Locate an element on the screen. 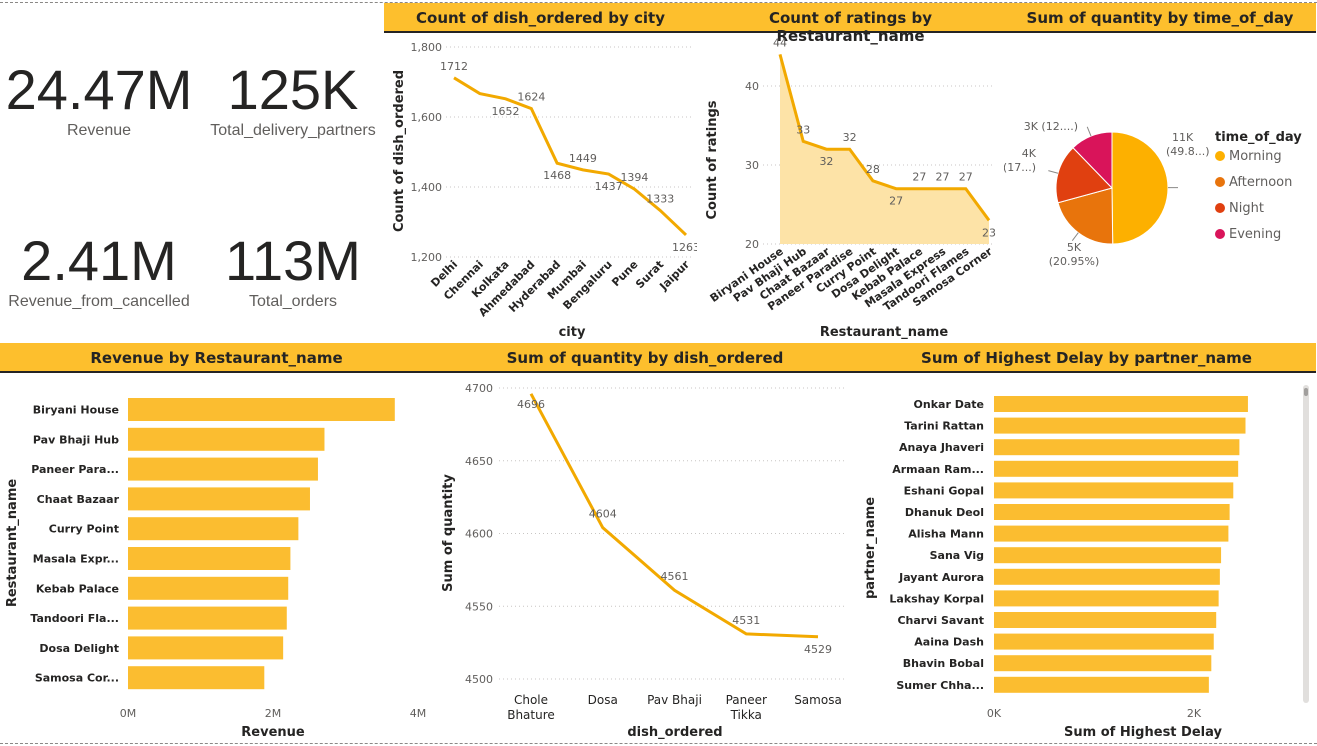  legend-item: Afternoon is located at coordinates (1260, 182).